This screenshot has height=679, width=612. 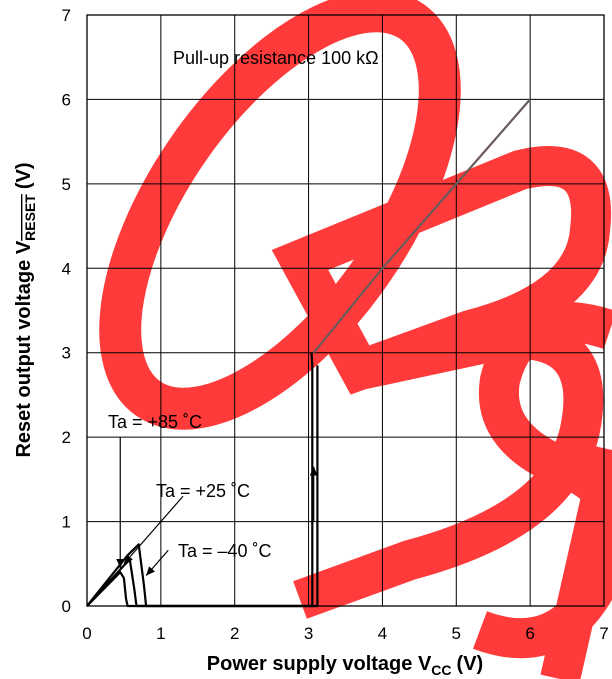 What do you see at coordinates (308, 633) in the screenshot?
I see `x-tick-label: 3` at bounding box center [308, 633].